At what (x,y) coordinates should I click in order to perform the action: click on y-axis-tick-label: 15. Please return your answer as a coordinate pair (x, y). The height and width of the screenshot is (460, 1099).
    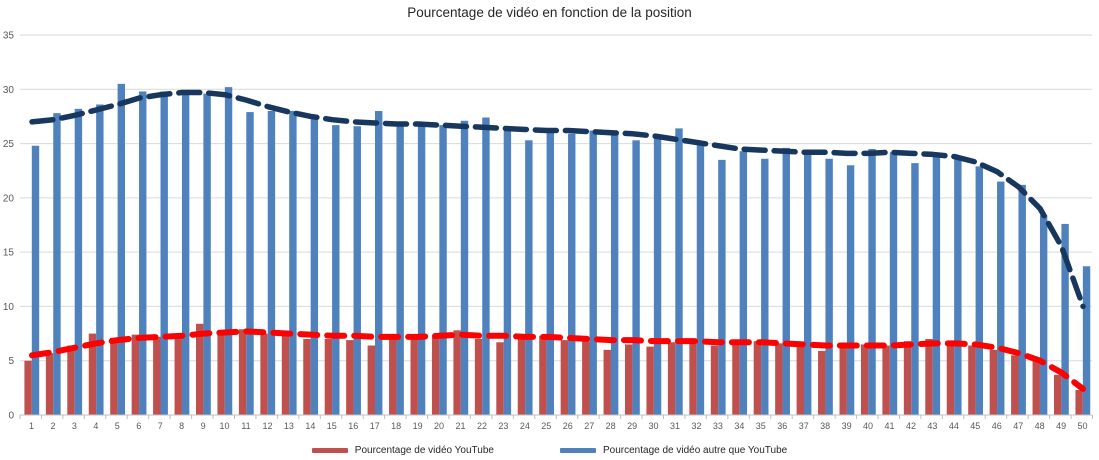
    Looking at the image, I should click on (9, 253).